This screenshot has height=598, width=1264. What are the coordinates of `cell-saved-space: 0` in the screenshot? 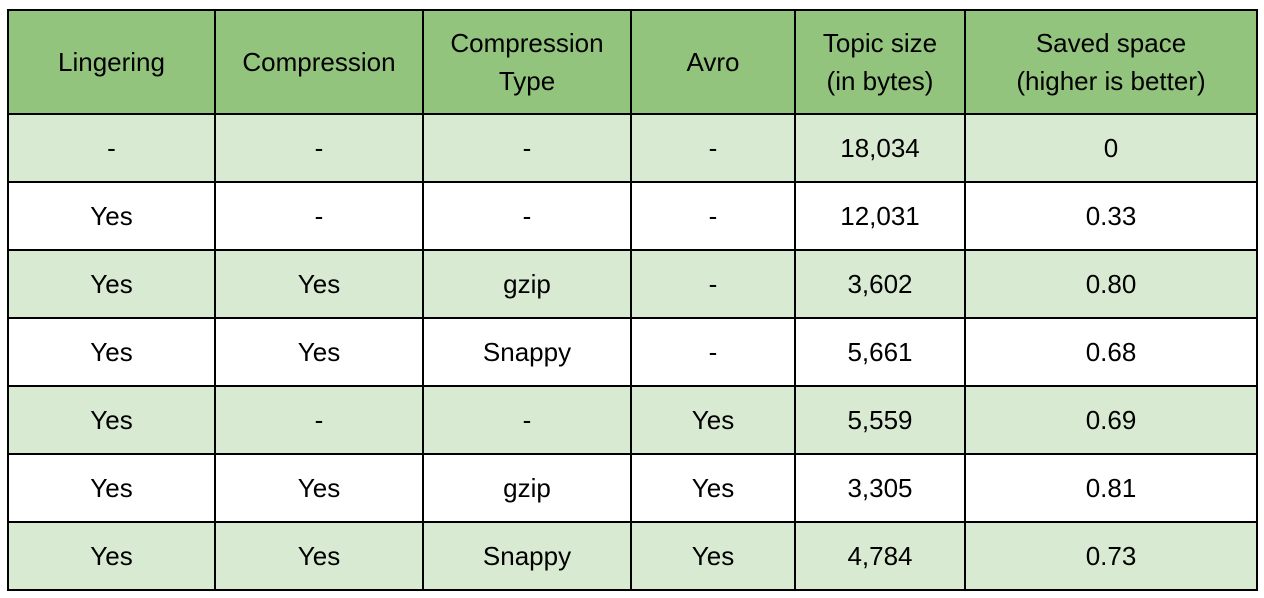 It's located at (1111, 148).